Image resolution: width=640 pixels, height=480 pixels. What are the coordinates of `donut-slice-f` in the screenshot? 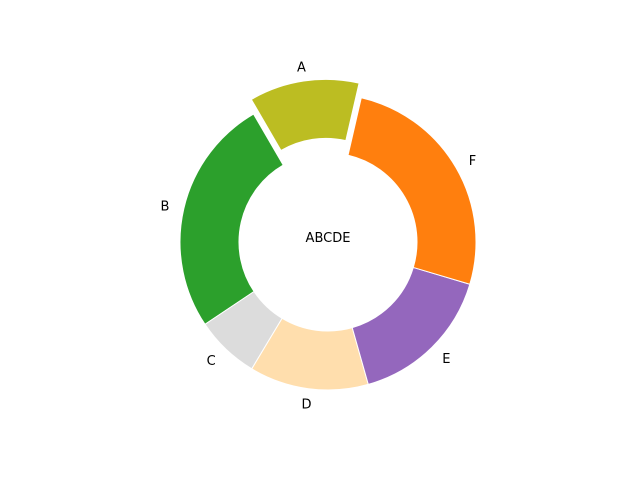 It's located at (412, 191).